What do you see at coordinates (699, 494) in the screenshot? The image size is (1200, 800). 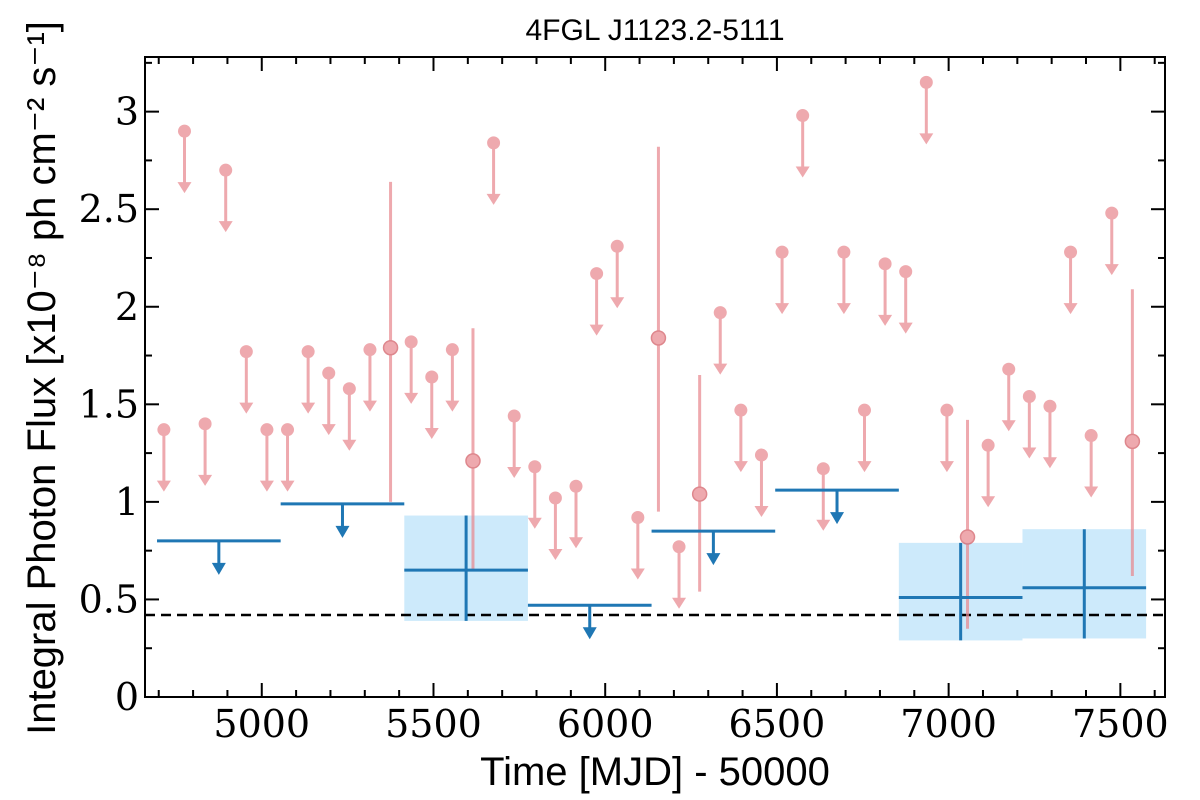 I see `fine-detection-marker` at bounding box center [699, 494].